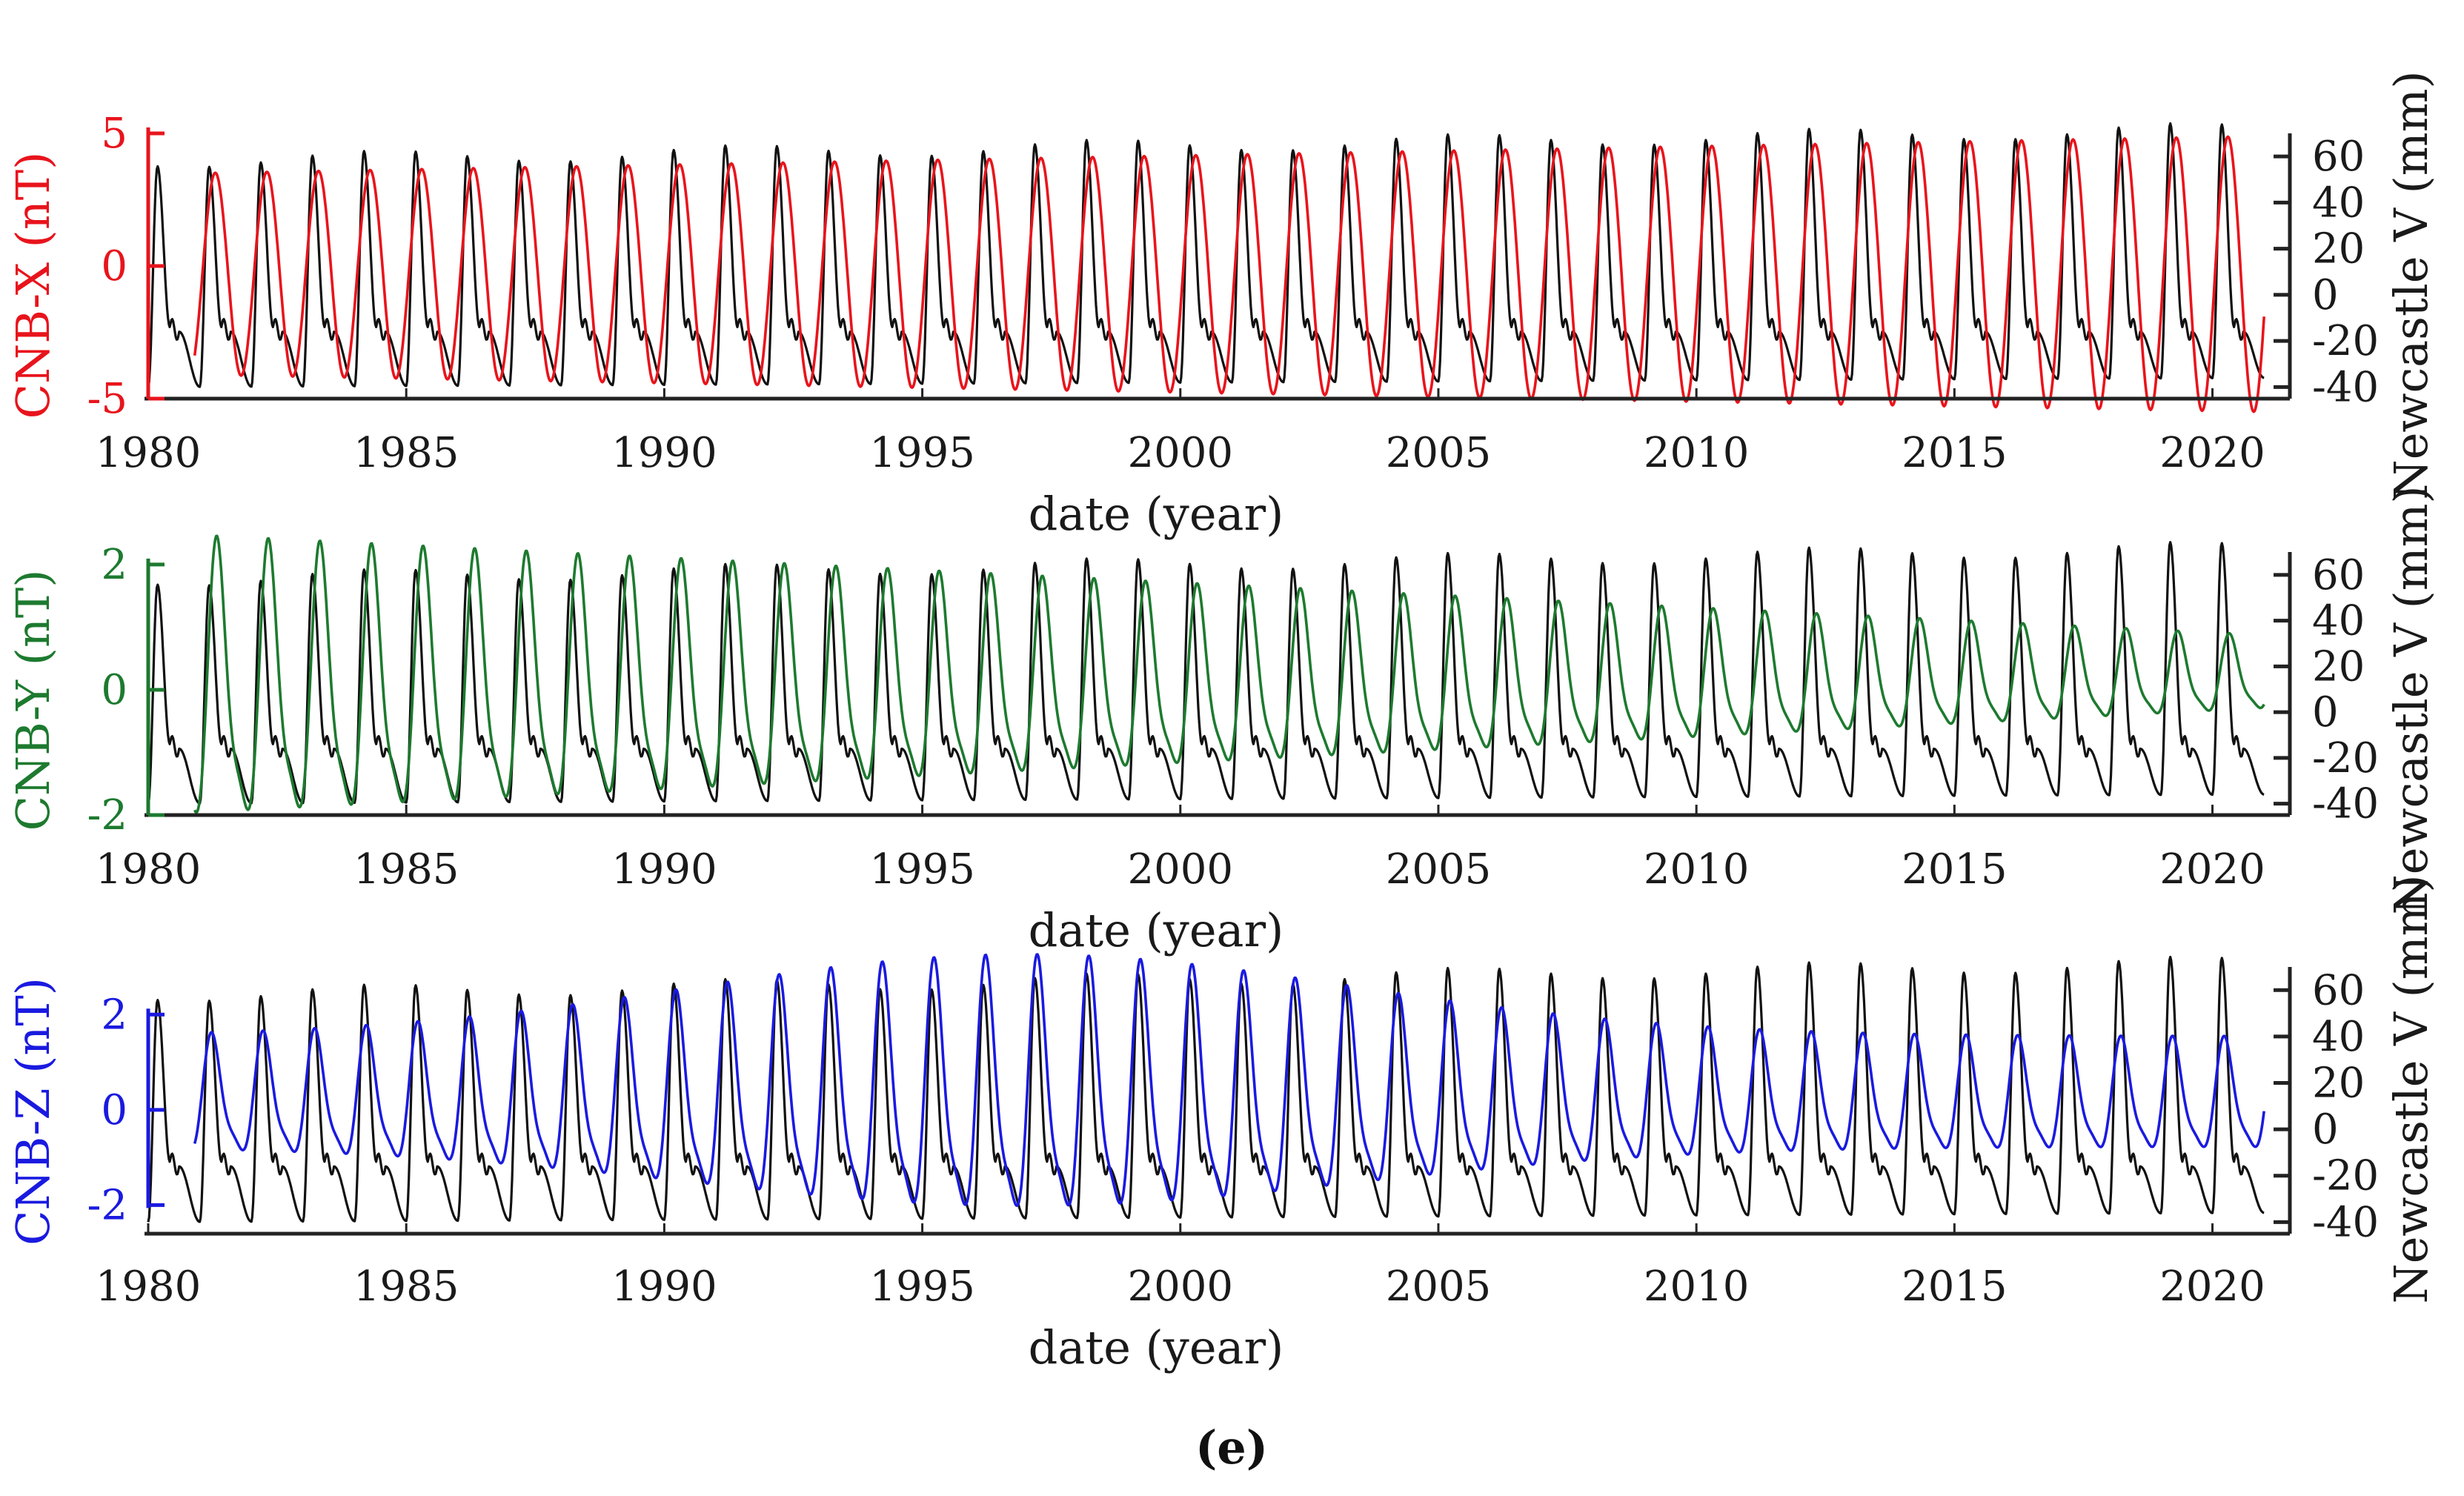  Describe the element at coordinates (107, 399) in the screenshot. I see `left-y-tick-label: -5` at that location.